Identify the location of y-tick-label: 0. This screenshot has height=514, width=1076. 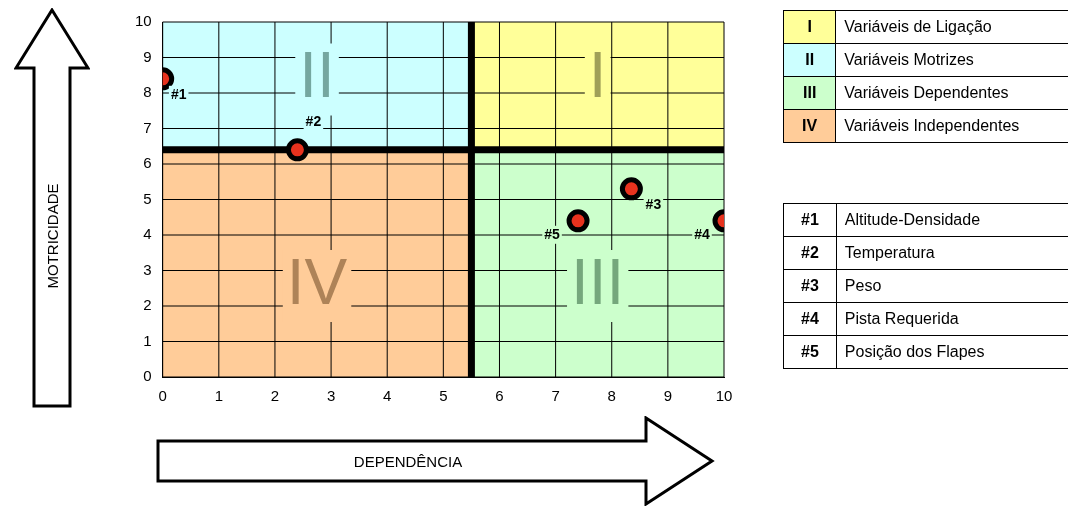
(147, 376).